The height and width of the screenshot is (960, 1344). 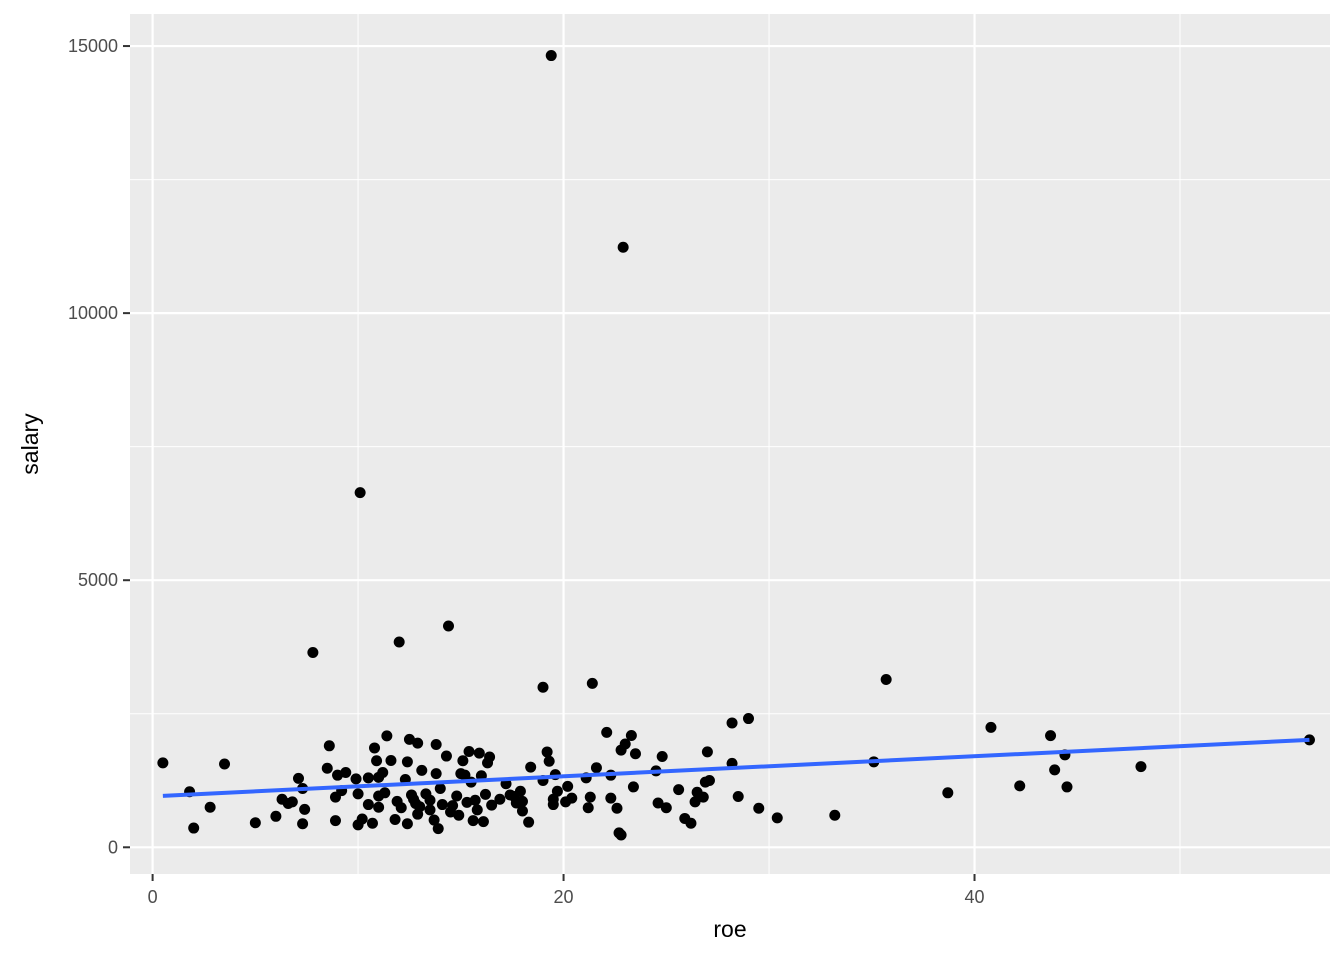 What do you see at coordinates (30, 444) in the screenshot?
I see `y-axis-title: salary` at bounding box center [30, 444].